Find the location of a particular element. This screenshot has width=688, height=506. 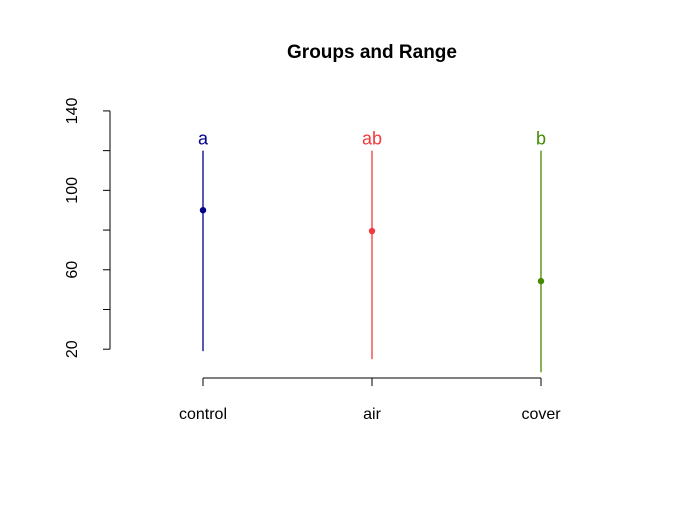

y-tick-label: 100 is located at coordinates (72, 190).